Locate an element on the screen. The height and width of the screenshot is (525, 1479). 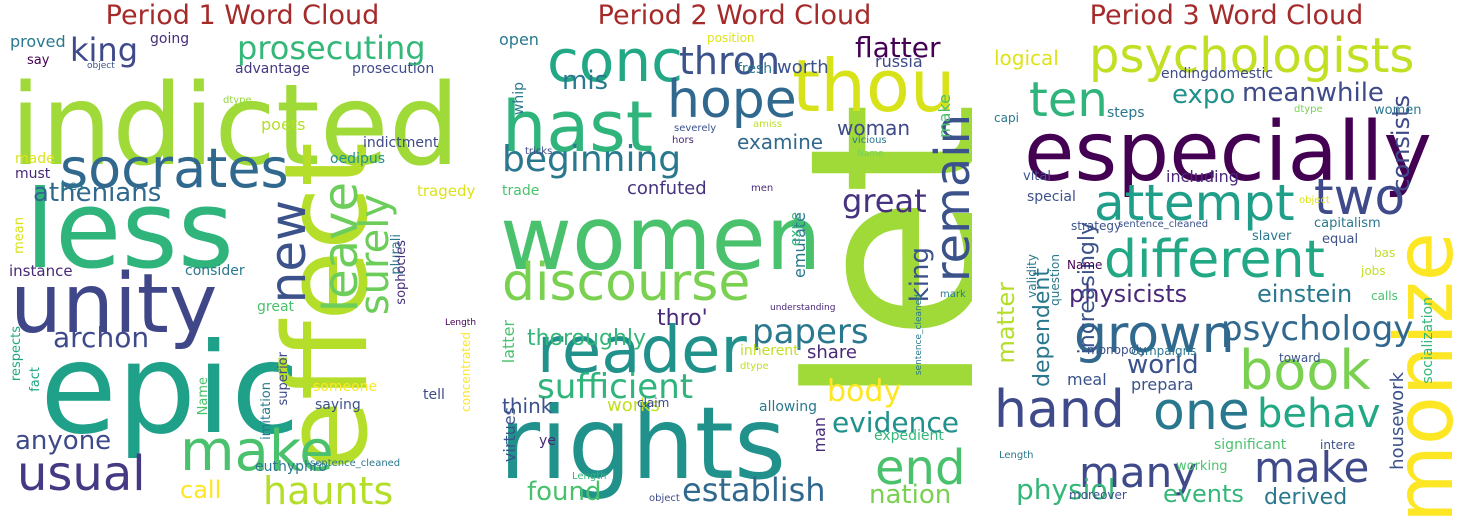
word-mis: mis is located at coordinates (585, 81).